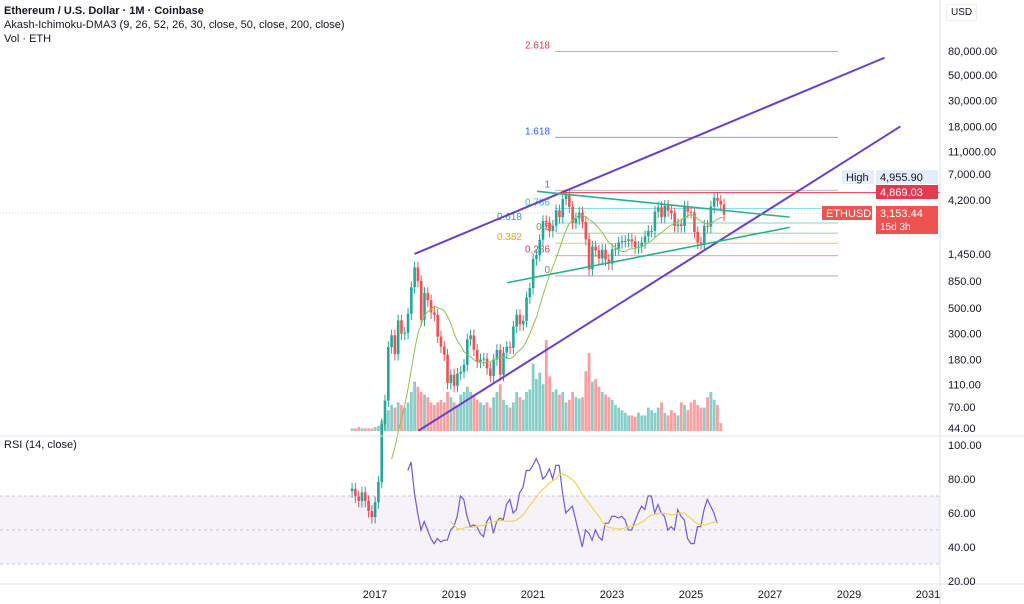 This screenshot has width=1024, height=604. I want to click on price-axis-label: 300.00, so click(965, 335).